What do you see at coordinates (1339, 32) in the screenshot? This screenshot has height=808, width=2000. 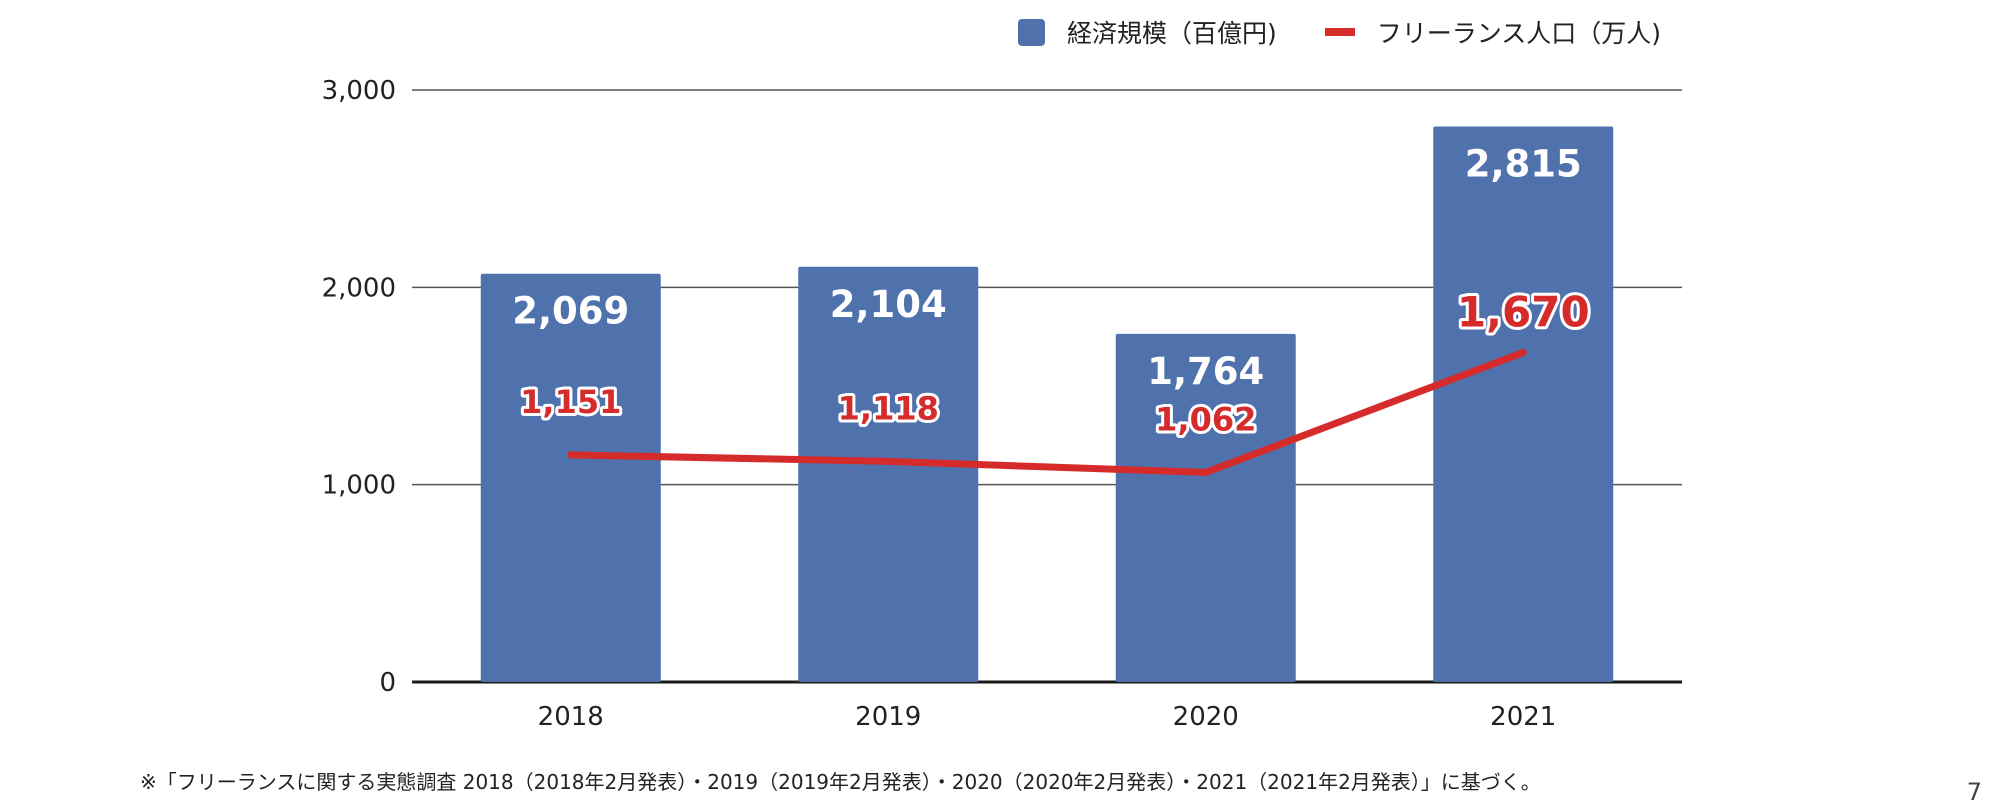 I see `legend-line-swatch` at bounding box center [1339, 32].